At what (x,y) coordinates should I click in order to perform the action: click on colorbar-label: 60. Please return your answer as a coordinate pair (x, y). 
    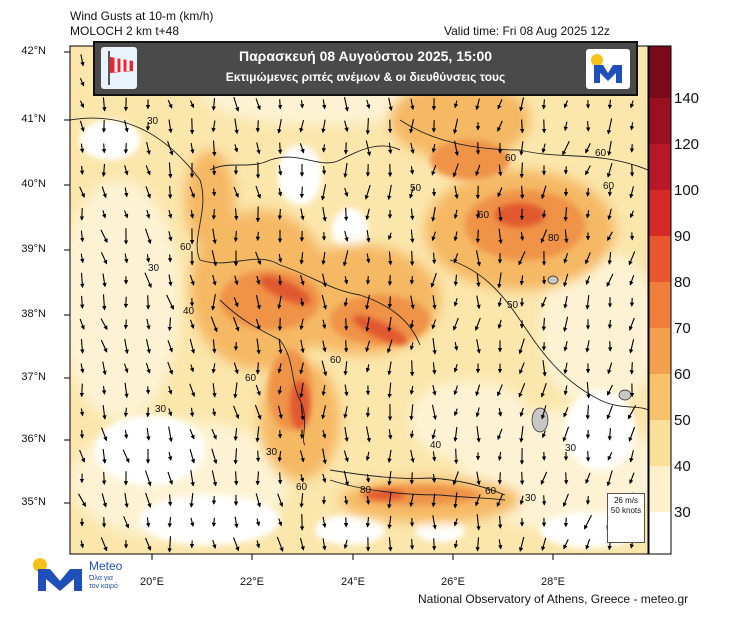
    Looking at the image, I should click on (682, 374).